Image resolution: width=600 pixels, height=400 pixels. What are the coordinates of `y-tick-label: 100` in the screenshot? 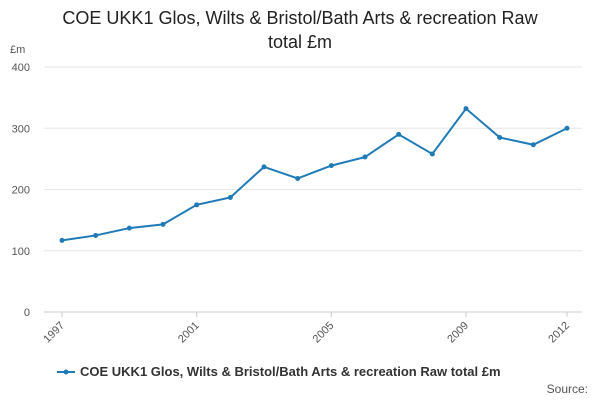 It's located at (21, 252).